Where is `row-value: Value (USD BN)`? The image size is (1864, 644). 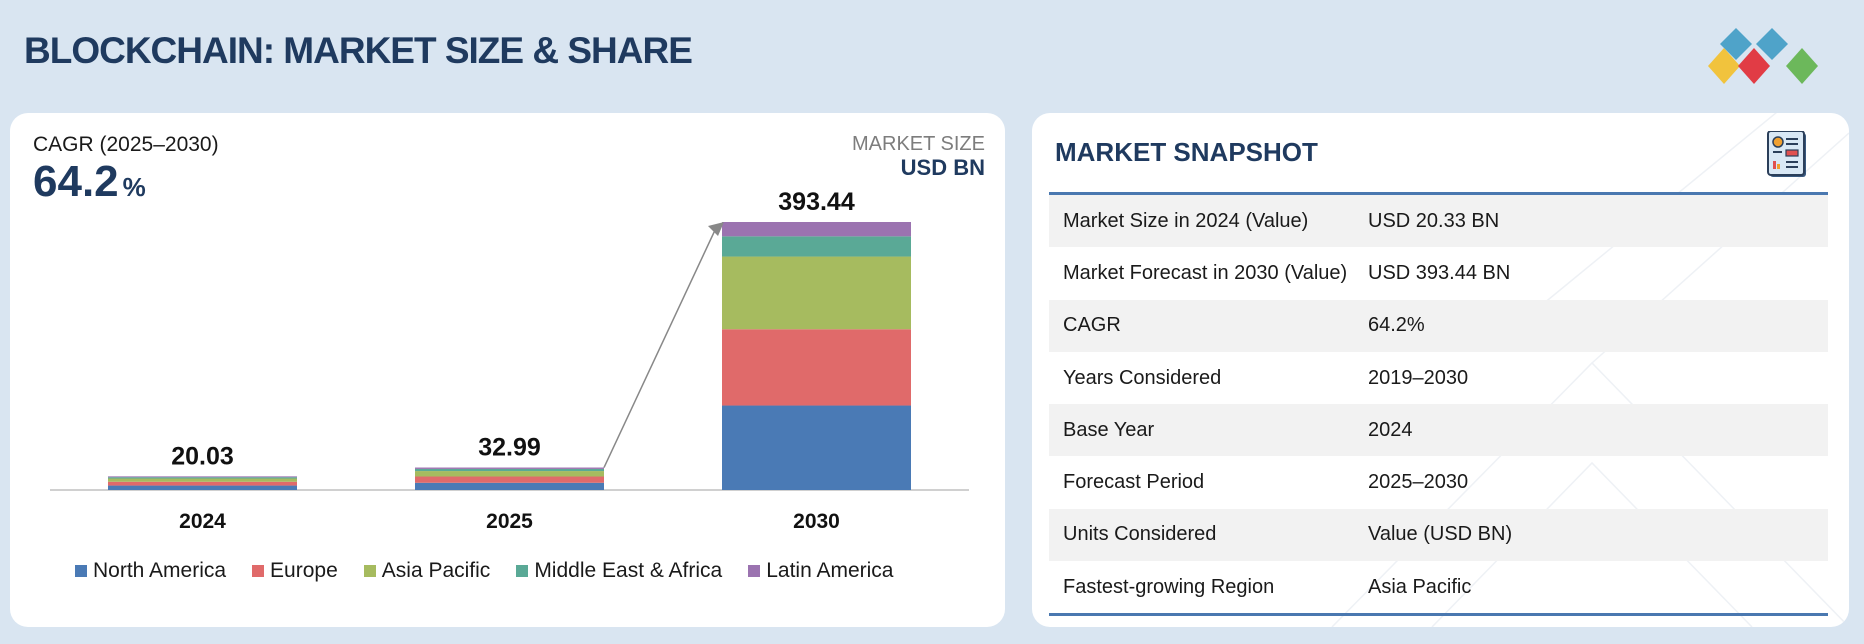
row-value: Value (USD BN) is located at coordinates (1440, 534).